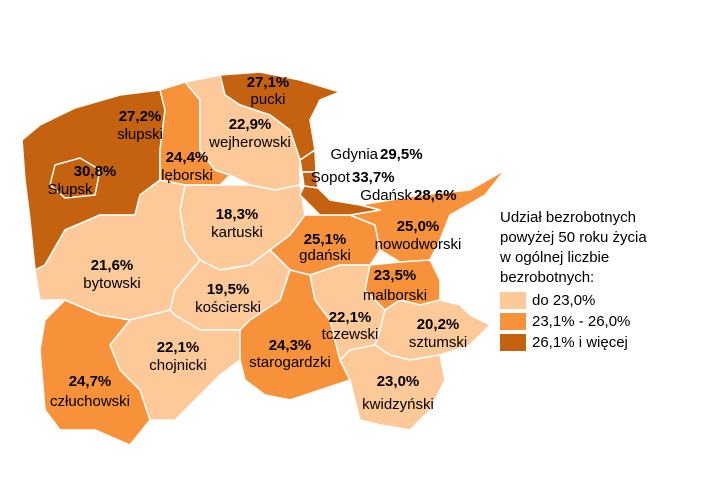  I want to click on legend-label: do 23,0%, so click(563, 300).